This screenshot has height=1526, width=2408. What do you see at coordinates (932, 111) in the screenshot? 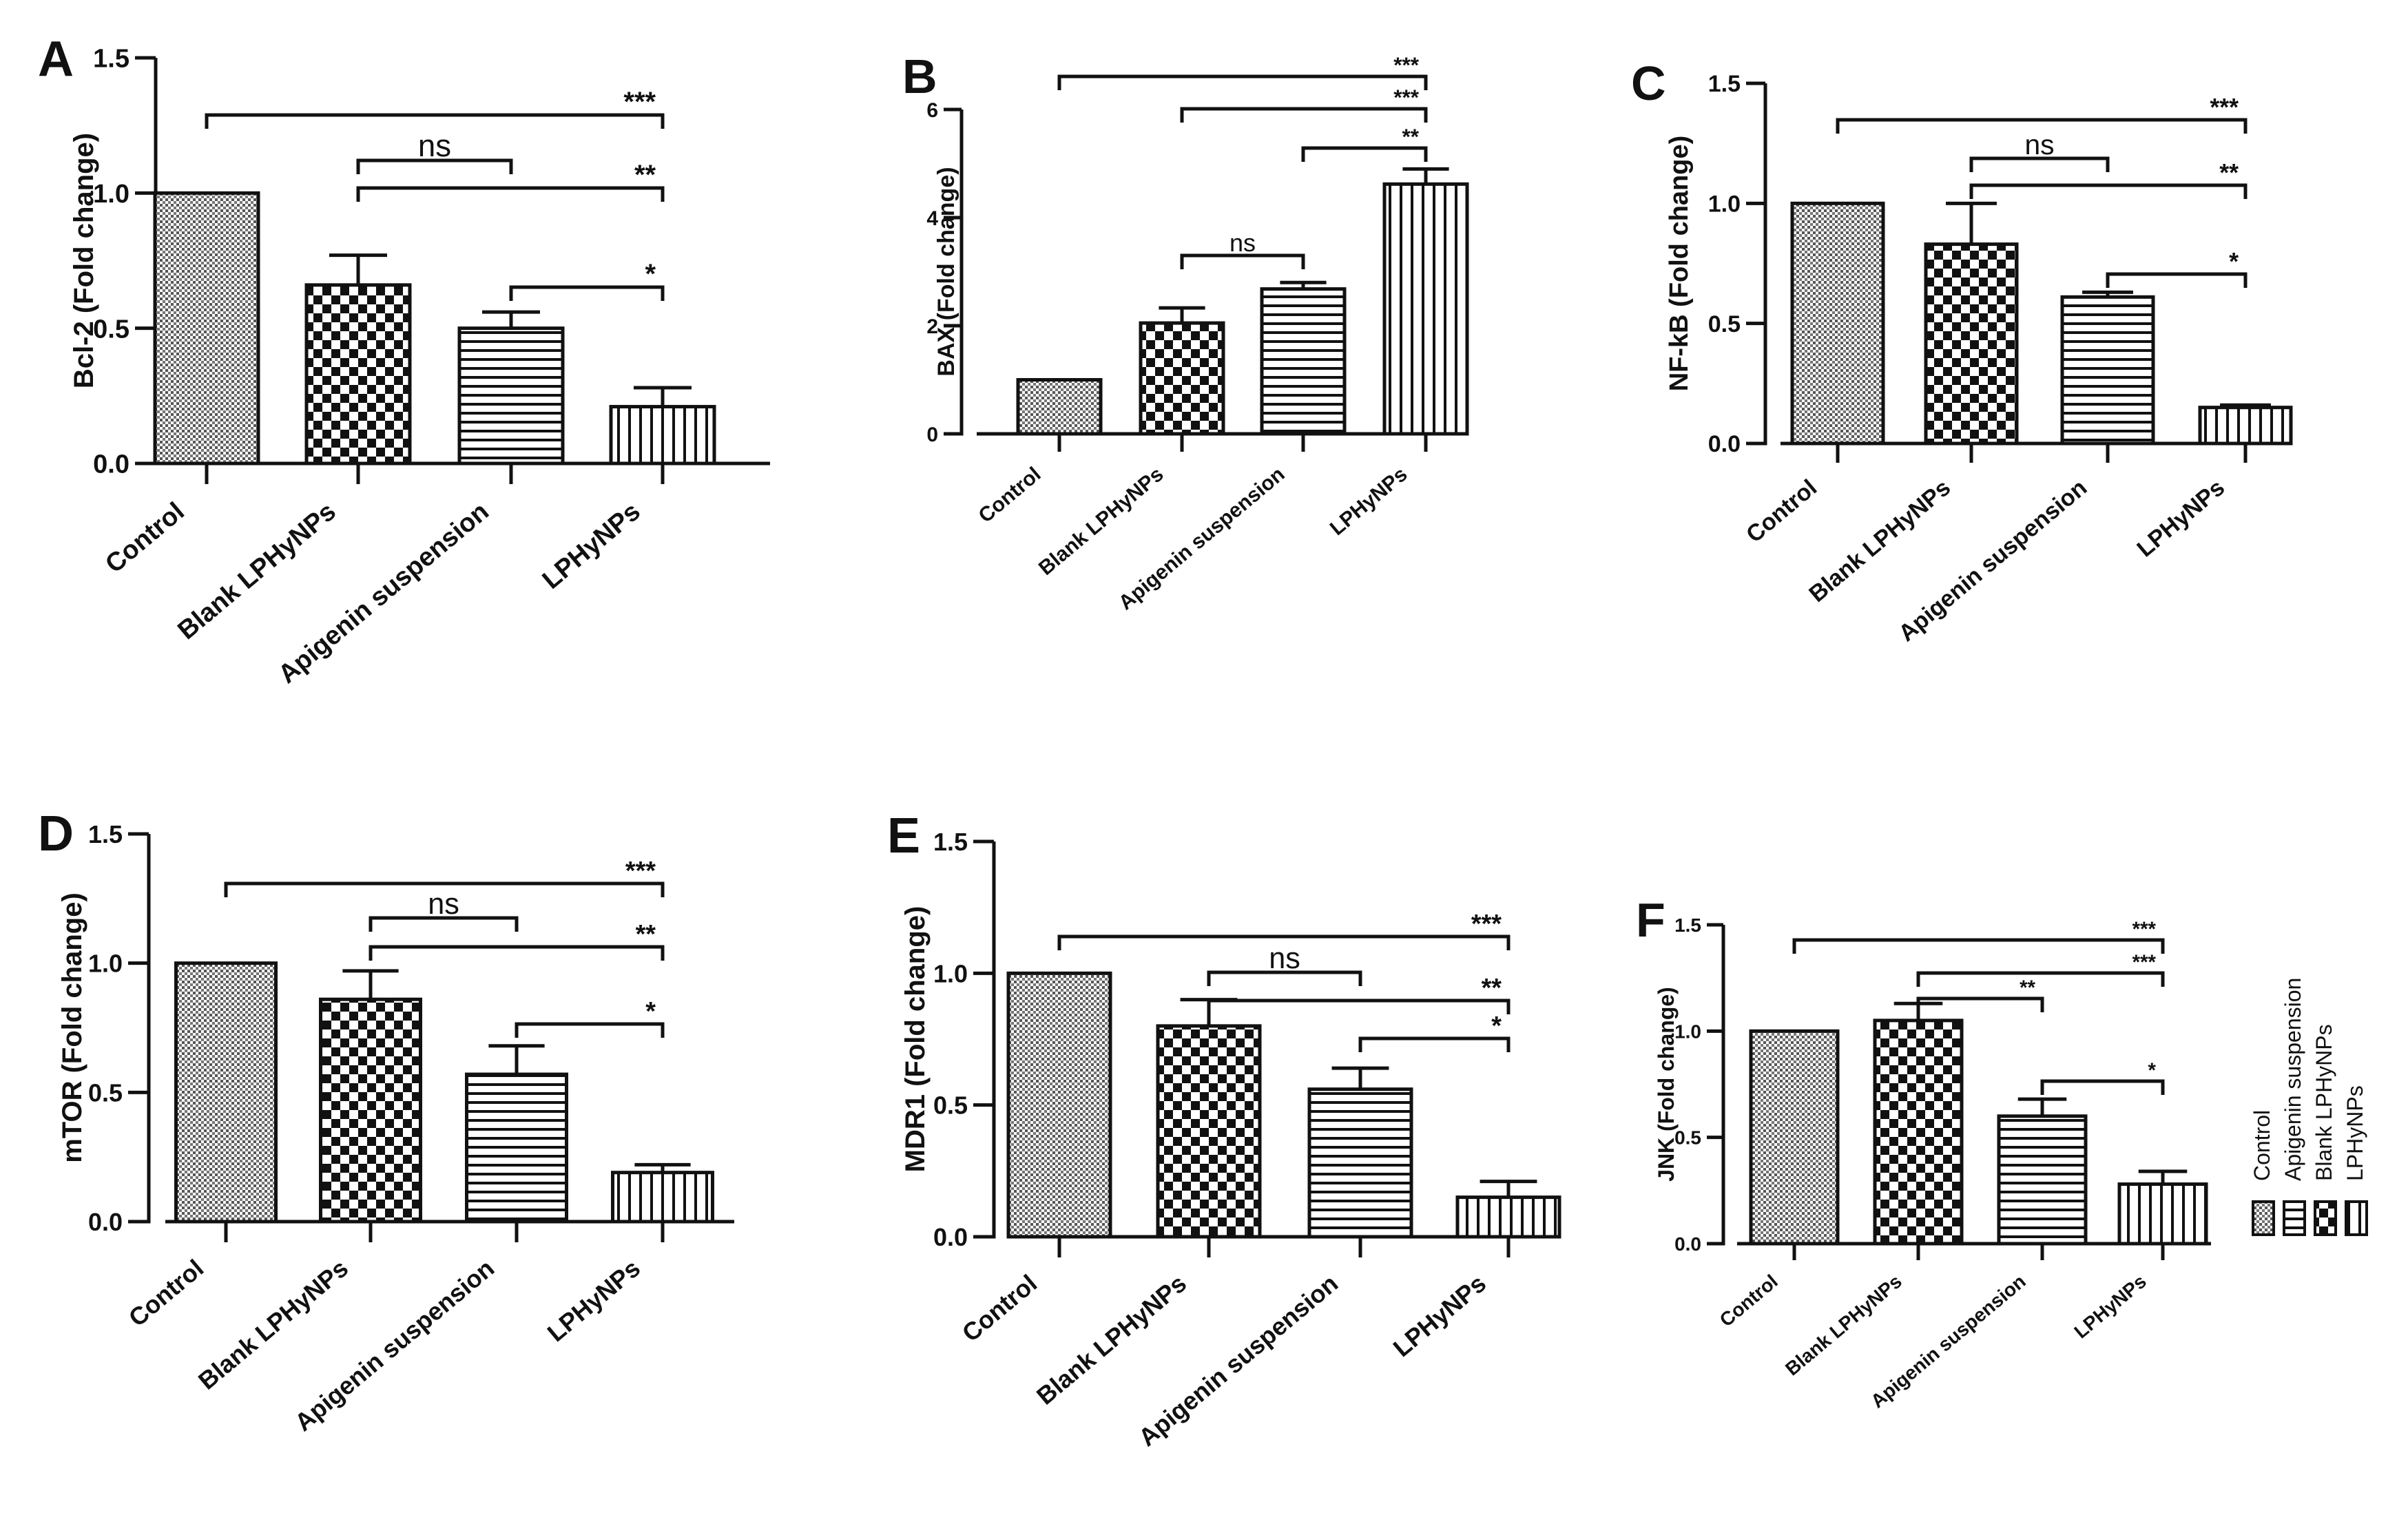
I see `y-tick-label: 6` at bounding box center [932, 111].